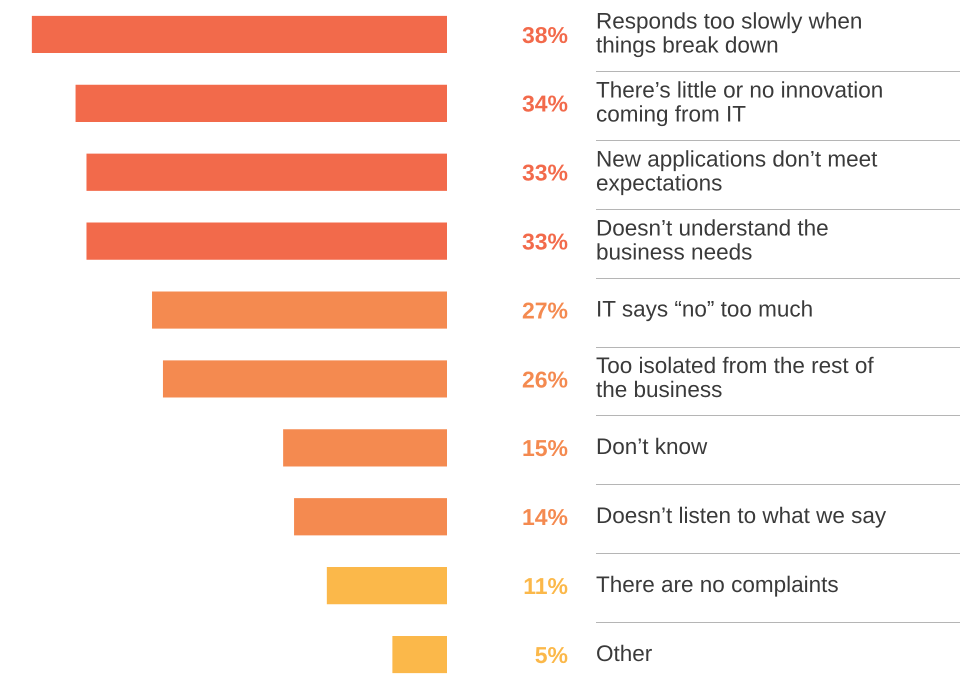 The image size is (960, 689). What do you see at coordinates (735, 377) in the screenshot?
I see `y-tick-label: Too isolated from the rest of the business` at bounding box center [735, 377].